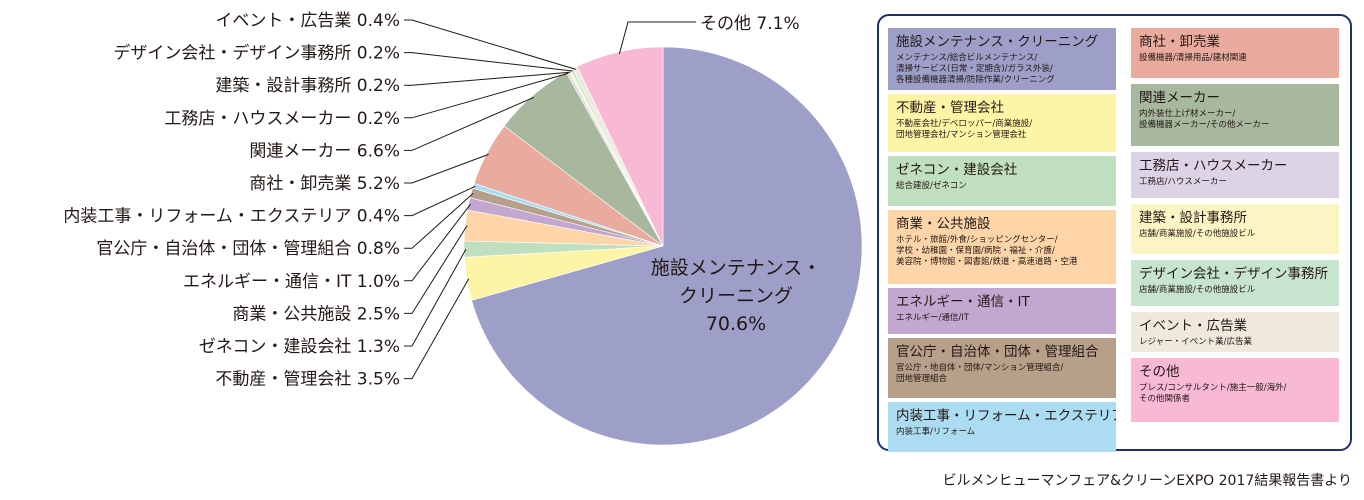  Describe the element at coordinates (1213, 166) in the screenshot. I see `legend-title: 工務店・ハウスメーカー` at that location.